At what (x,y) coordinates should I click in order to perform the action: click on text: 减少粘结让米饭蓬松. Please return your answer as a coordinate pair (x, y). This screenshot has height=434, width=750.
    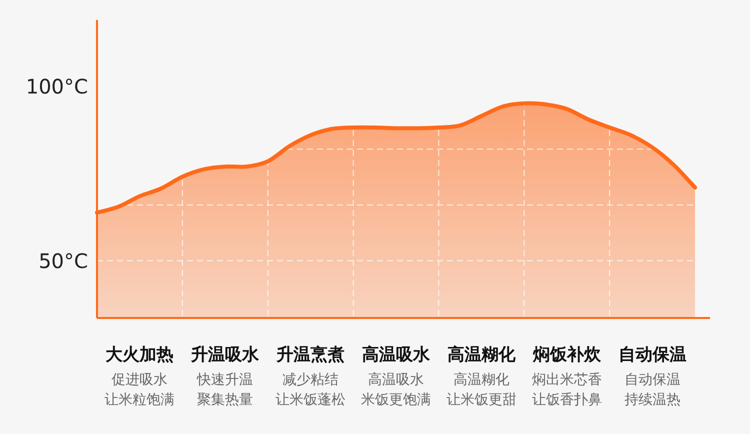
    Looking at the image, I should click on (311, 390).